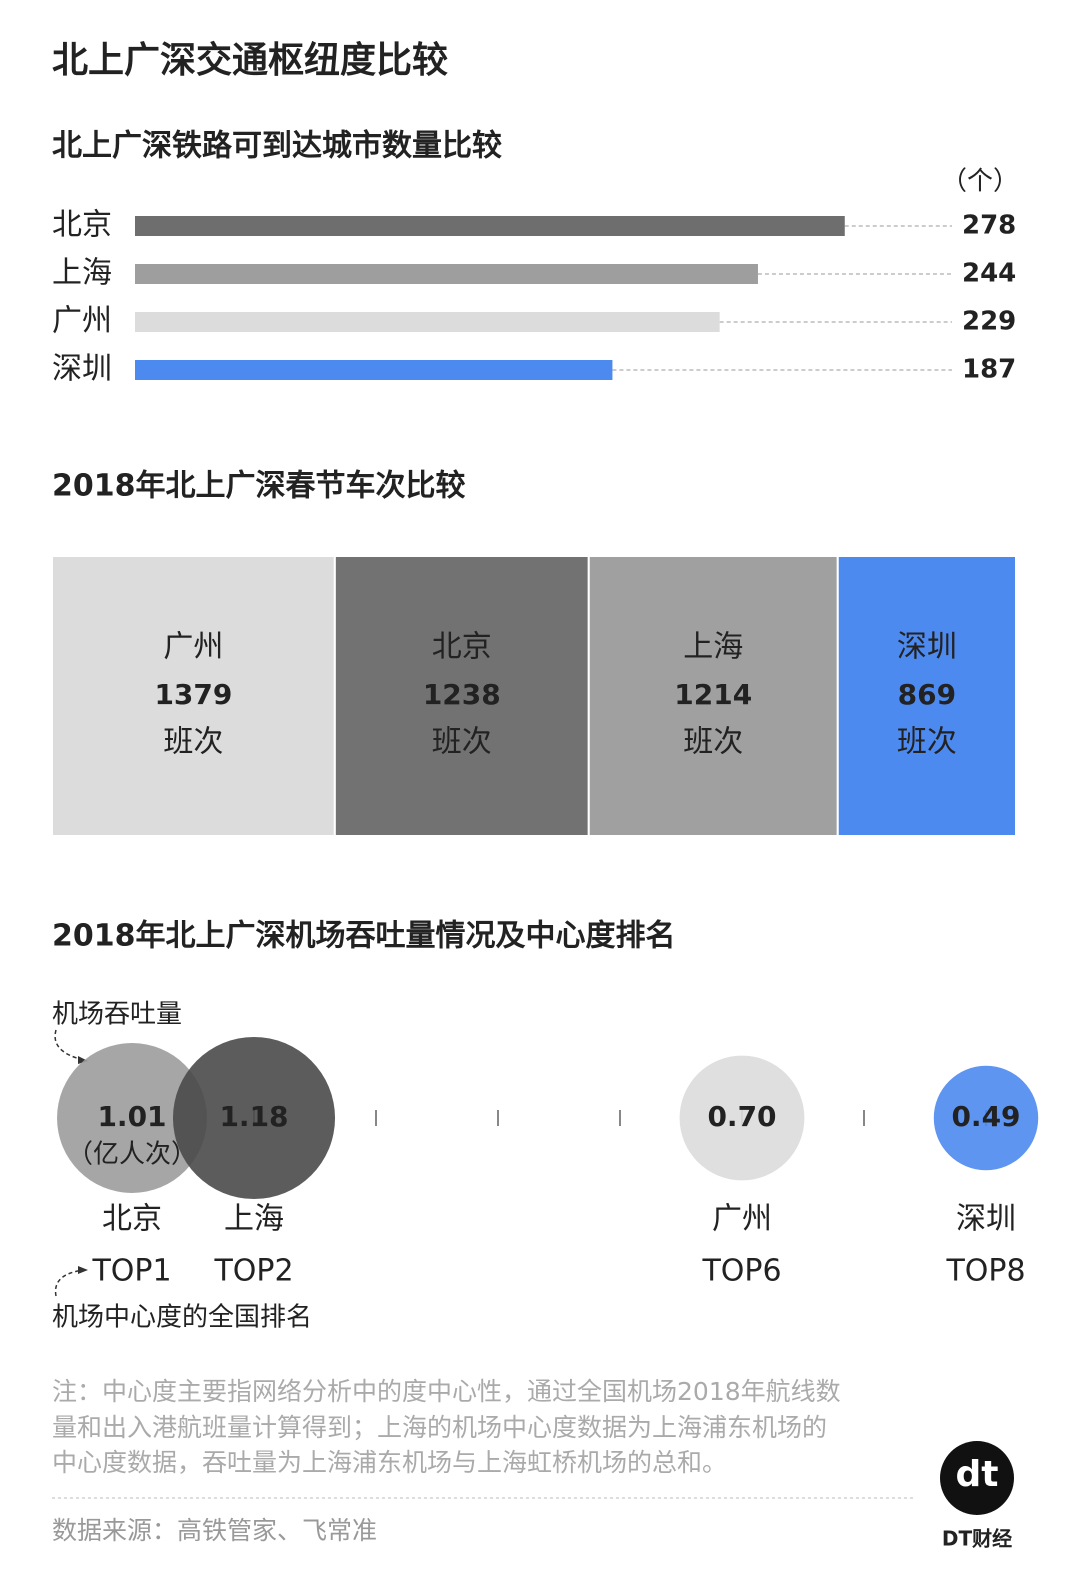 The image size is (1080, 1586). What do you see at coordinates (985, 1271) in the screenshot?
I see `rank-label: TOP8` at bounding box center [985, 1271].